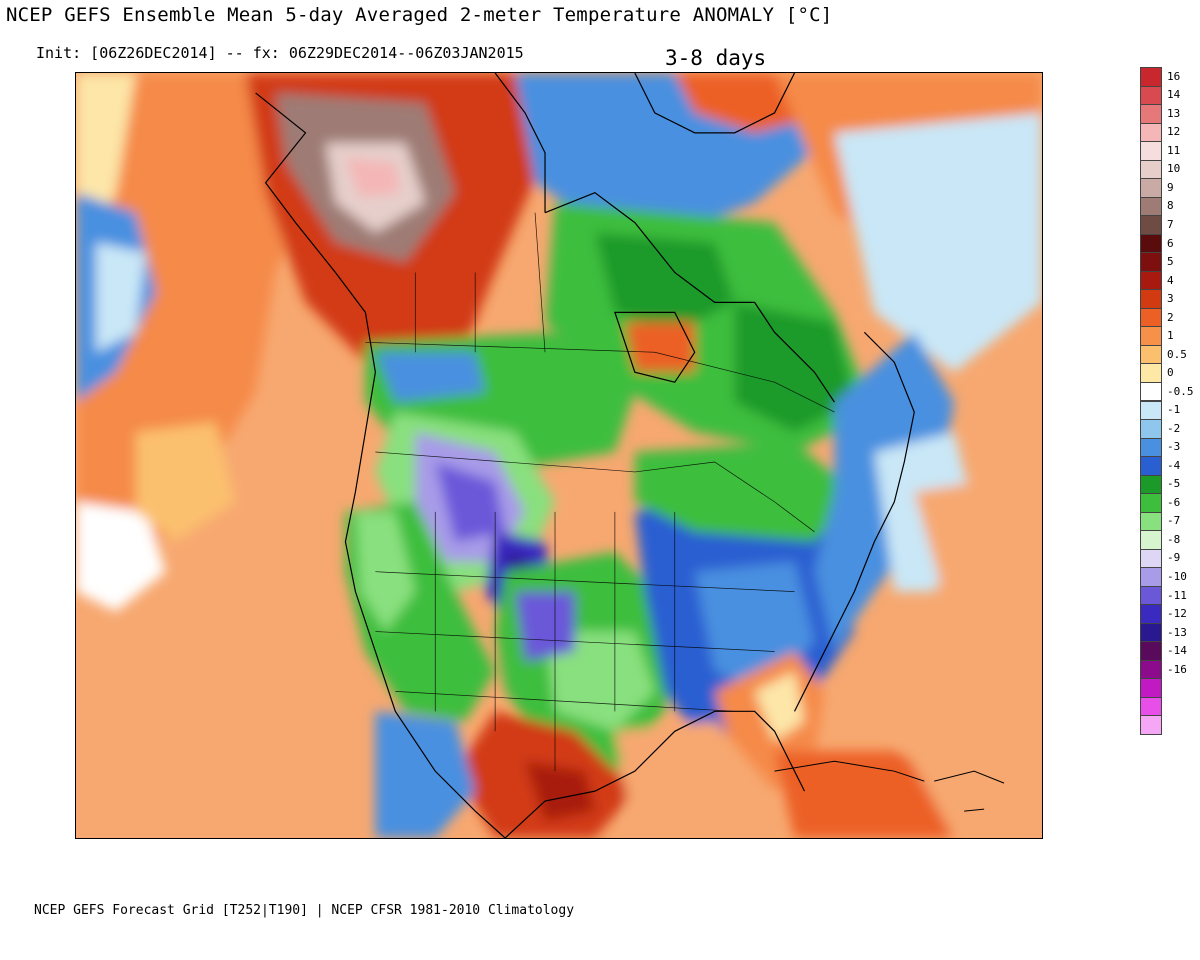 Image resolution: width=1200 pixels, height=960 pixels. Describe the element at coordinates (1174, 521) in the screenshot. I see `colorbar-tick-label: -7` at that location.